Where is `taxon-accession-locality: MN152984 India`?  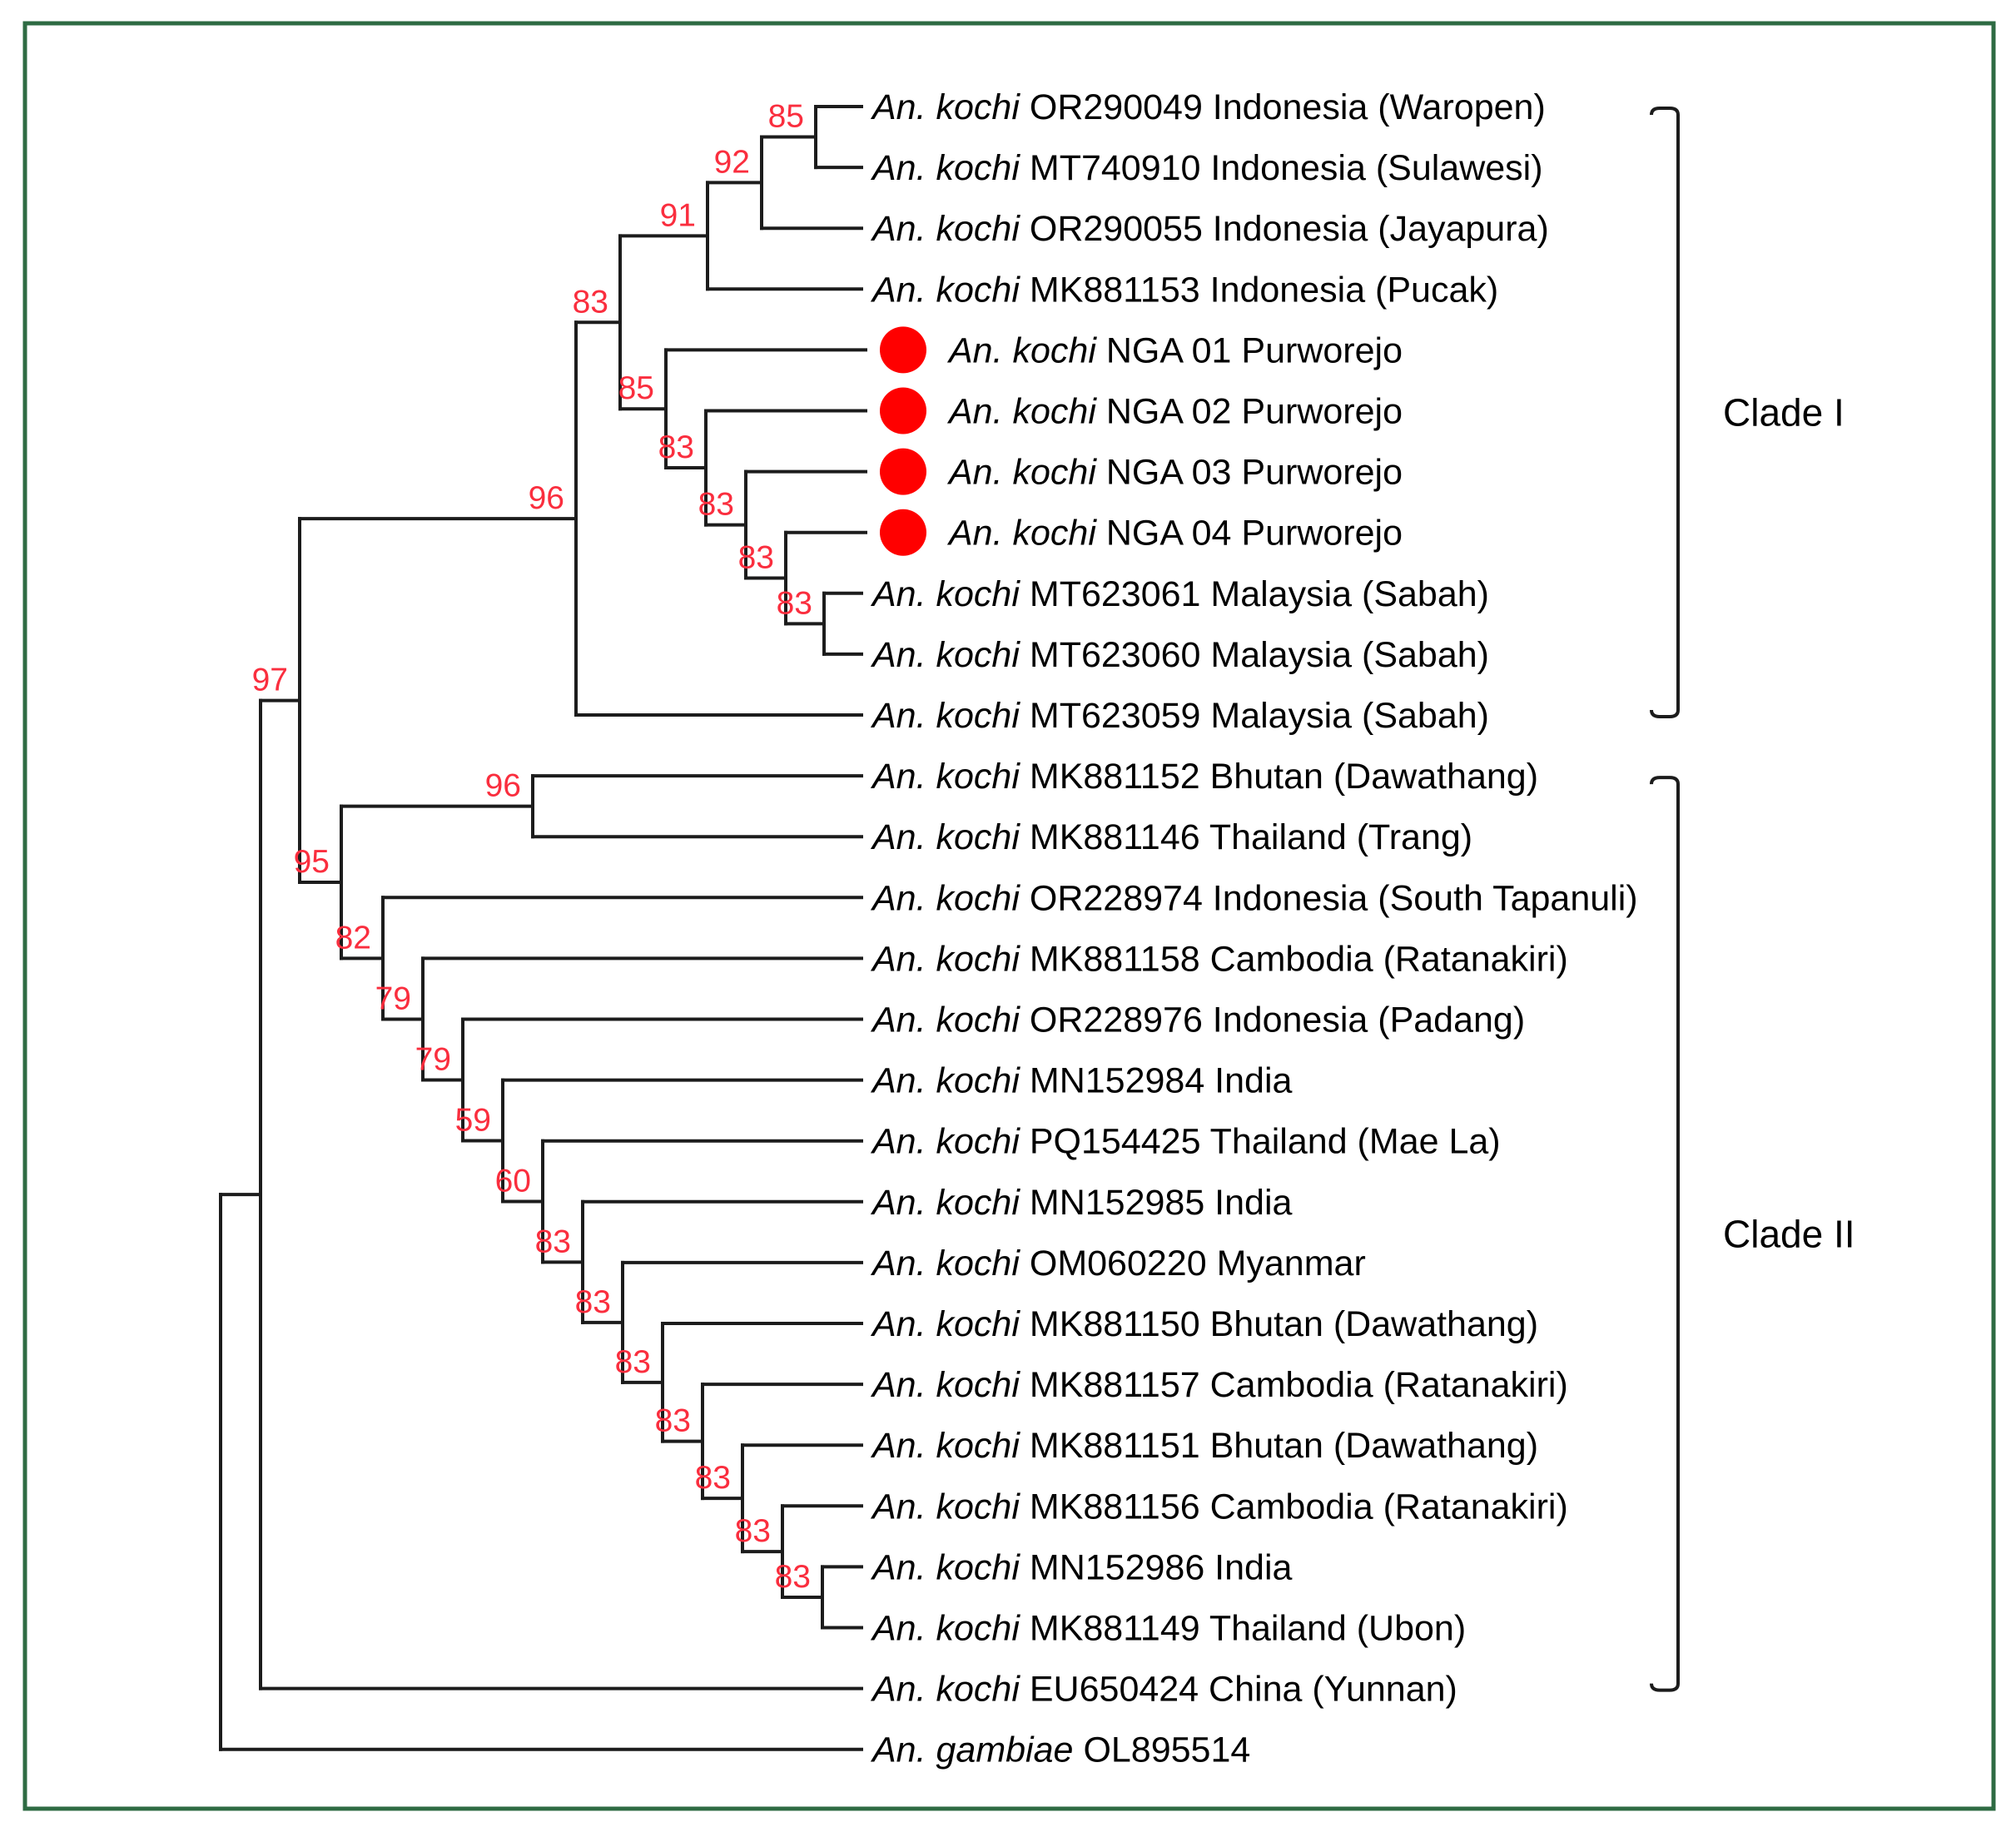
taxon-accession-locality: MN152984 India is located at coordinates (1161, 1081).